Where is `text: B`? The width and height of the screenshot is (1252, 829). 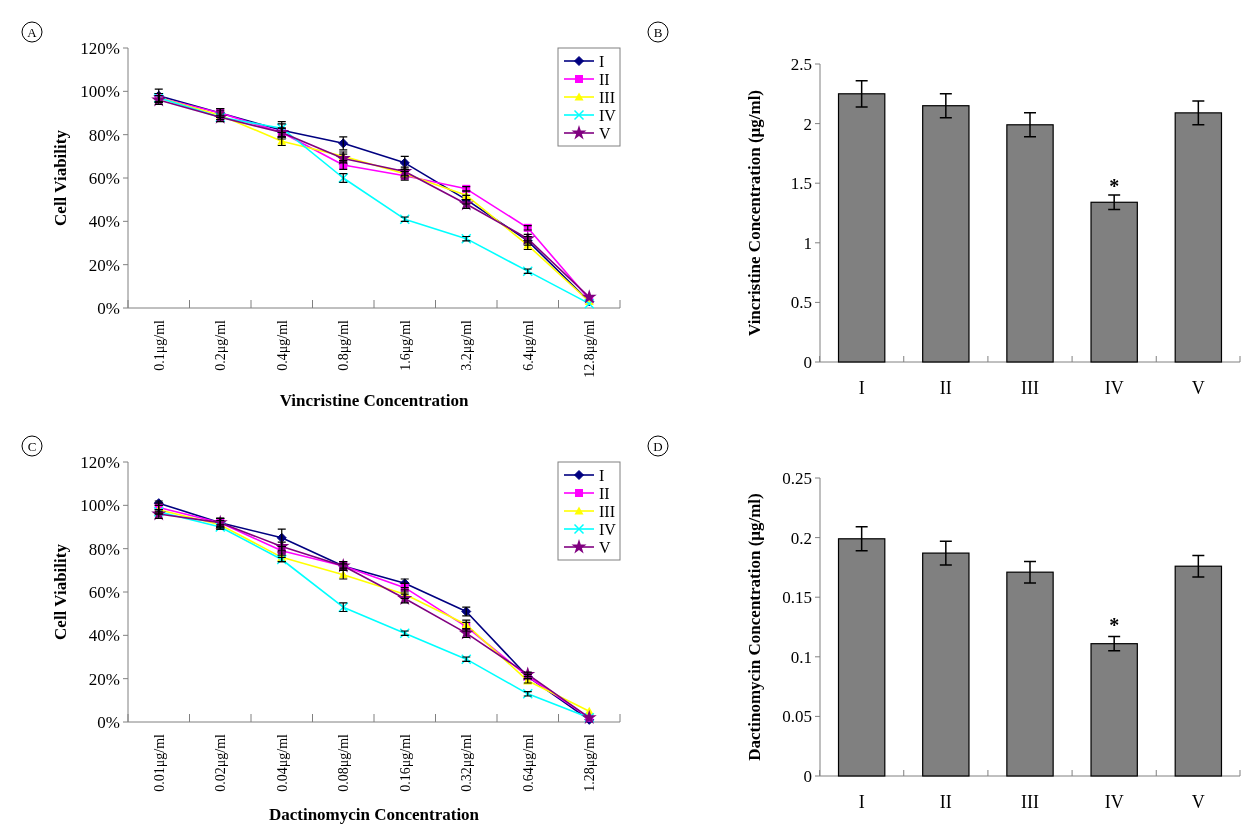 text: B is located at coordinates (658, 32).